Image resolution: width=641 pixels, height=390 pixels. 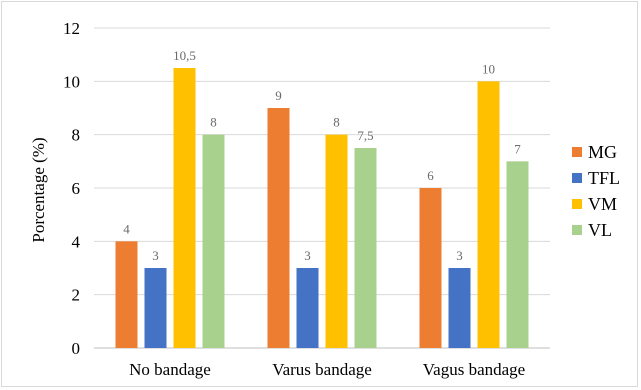 What do you see at coordinates (76, 188) in the screenshot?
I see `y-tick-label: 6` at bounding box center [76, 188].